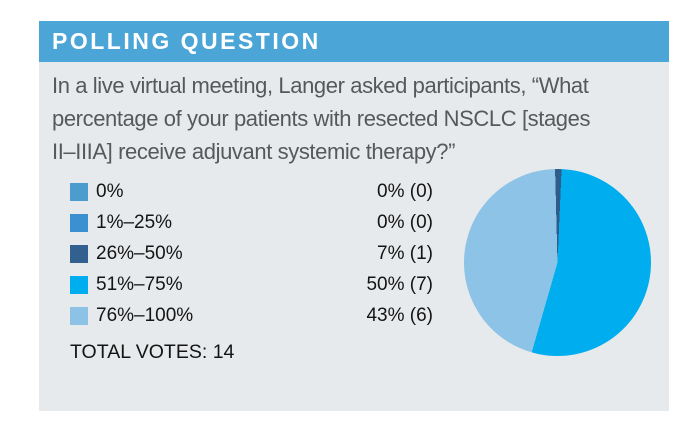 The image size is (690, 436). Describe the element at coordinates (251, 253) in the screenshot. I see `legend-row-2: 26%–50% 7% (1)` at that location.